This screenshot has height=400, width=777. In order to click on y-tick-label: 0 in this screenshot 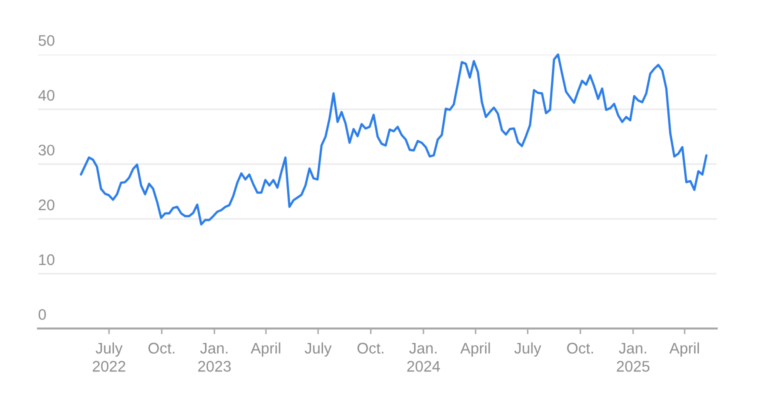, I will do `click(42, 314)`.